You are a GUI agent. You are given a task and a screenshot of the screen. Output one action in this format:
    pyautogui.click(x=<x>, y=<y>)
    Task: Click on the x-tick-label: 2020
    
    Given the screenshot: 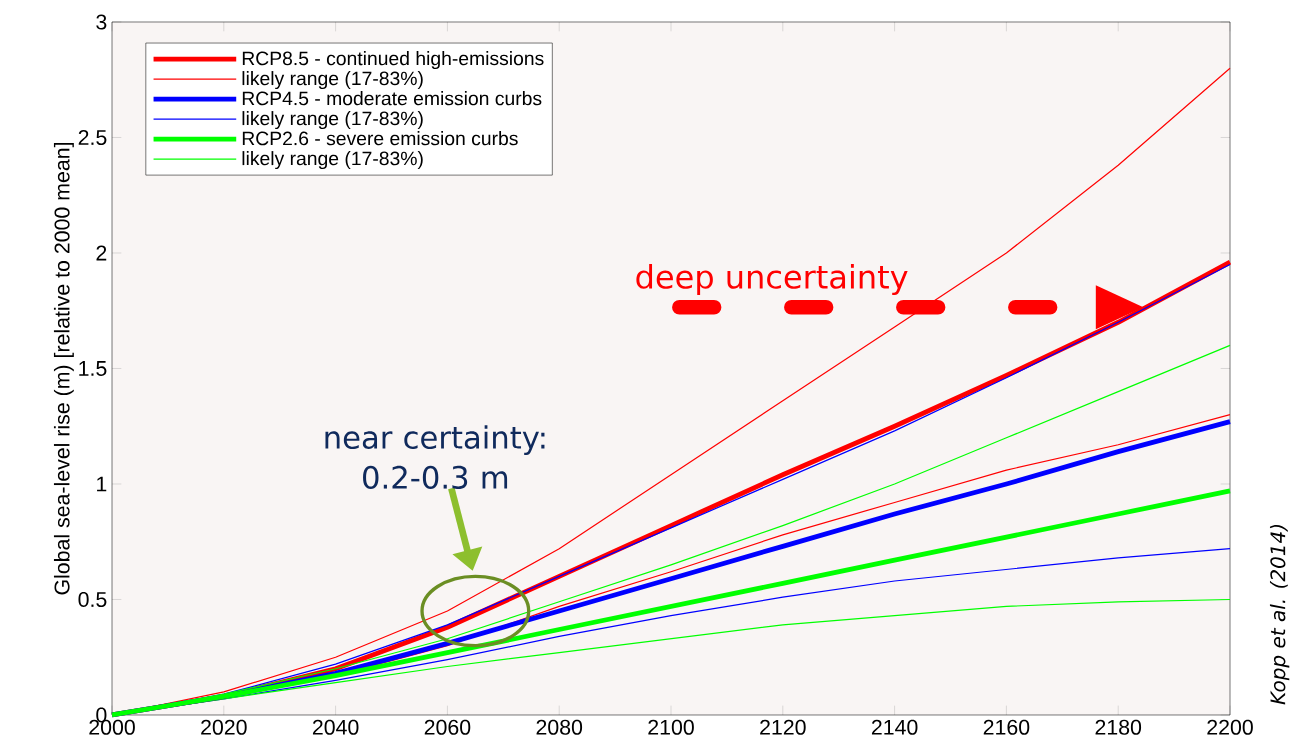 What is the action you would take?
    pyautogui.click(x=224, y=727)
    